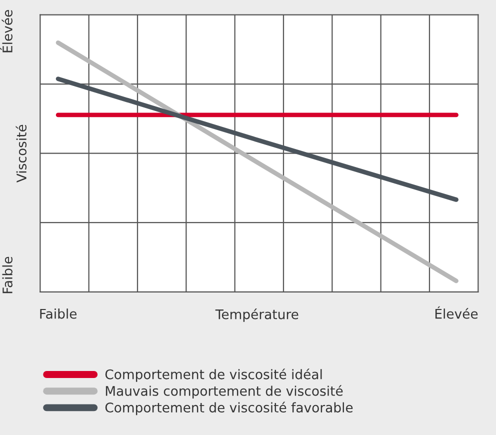  I want to click on legend-label: Comportement de viscosité favorable, so click(229, 409).